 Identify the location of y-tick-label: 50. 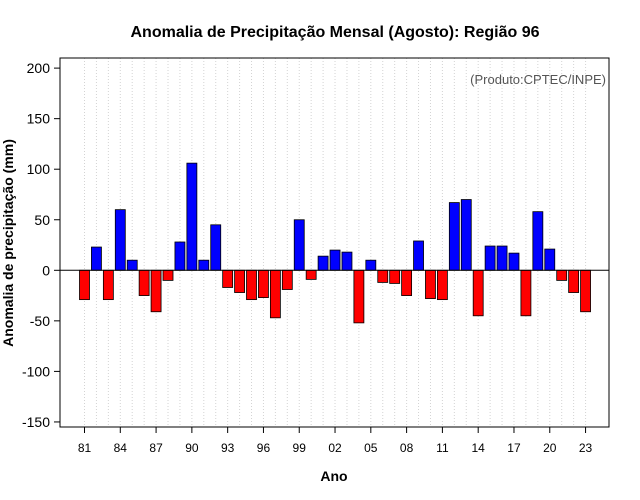
(42, 220).